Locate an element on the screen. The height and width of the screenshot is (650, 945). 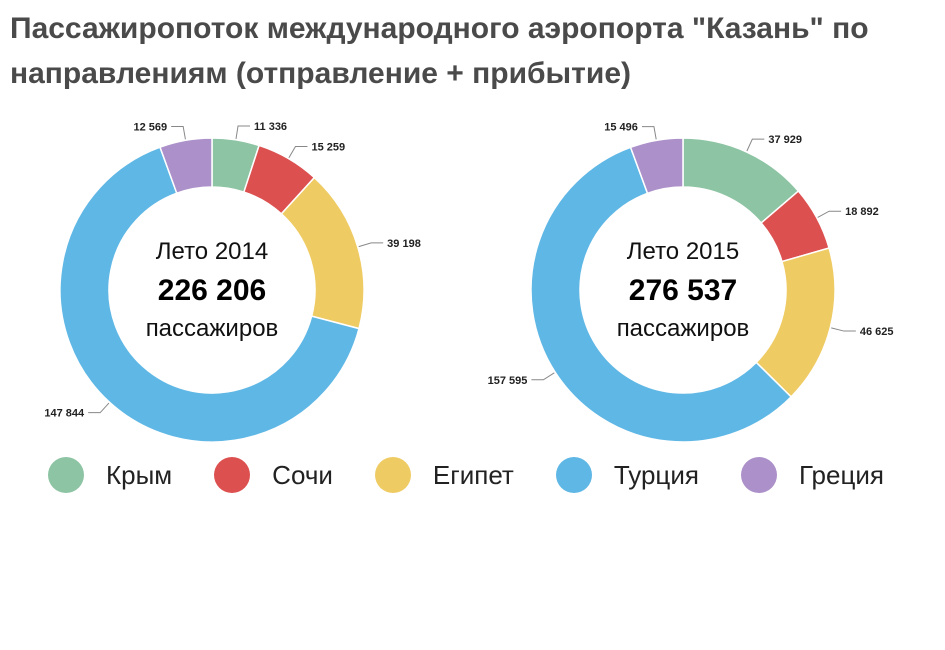
donut2-leader-greece is located at coordinates (649, 133).